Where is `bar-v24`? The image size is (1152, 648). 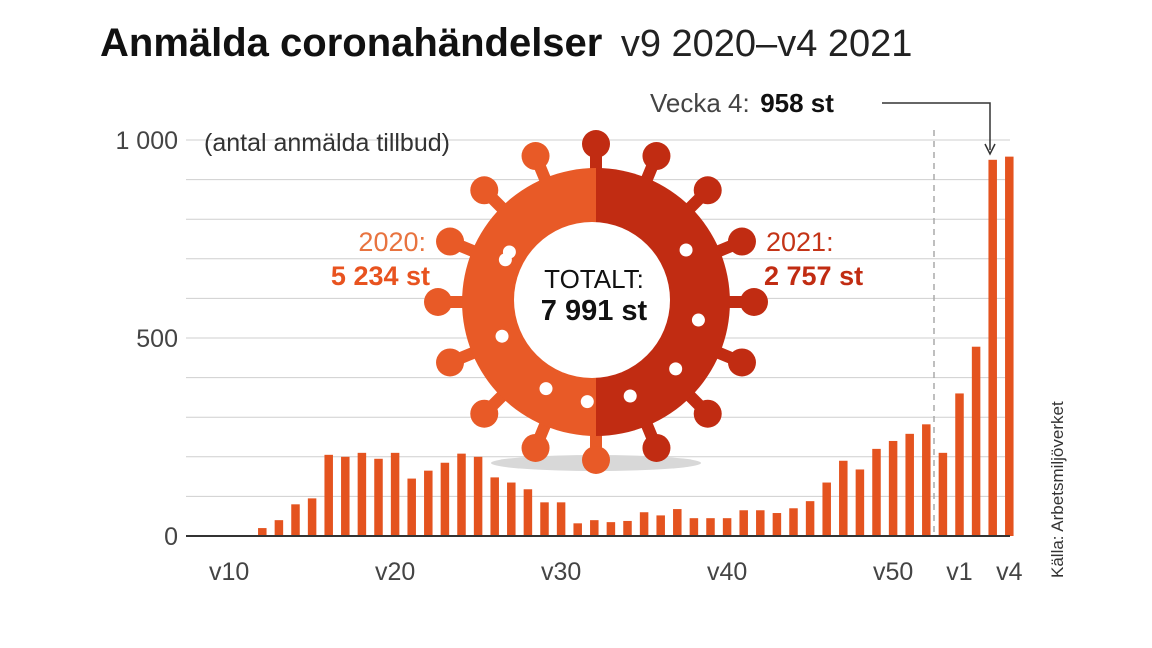
bar-v24 is located at coordinates (461, 494).